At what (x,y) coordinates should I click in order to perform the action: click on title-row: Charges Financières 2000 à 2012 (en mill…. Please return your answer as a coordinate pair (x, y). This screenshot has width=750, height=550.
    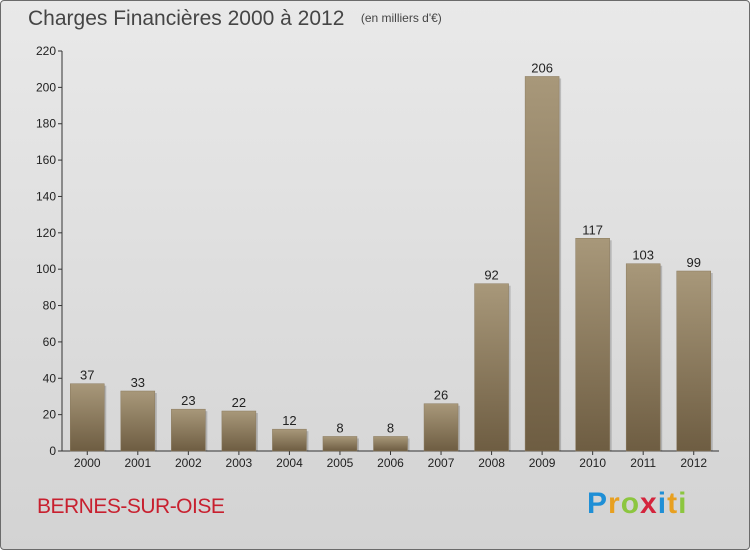
    Looking at the image, I should click on (235, 19).